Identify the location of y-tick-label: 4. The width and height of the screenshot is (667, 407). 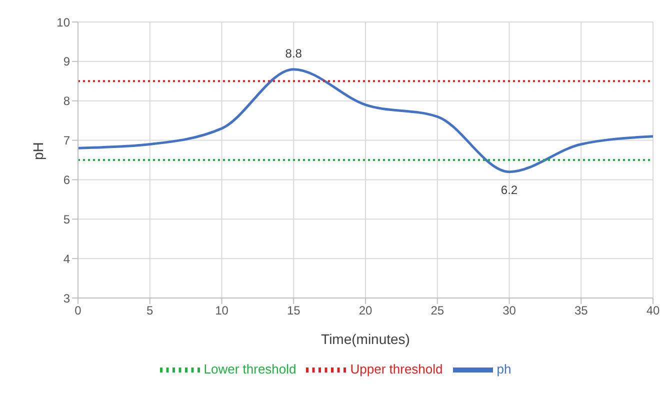
(66, 259).